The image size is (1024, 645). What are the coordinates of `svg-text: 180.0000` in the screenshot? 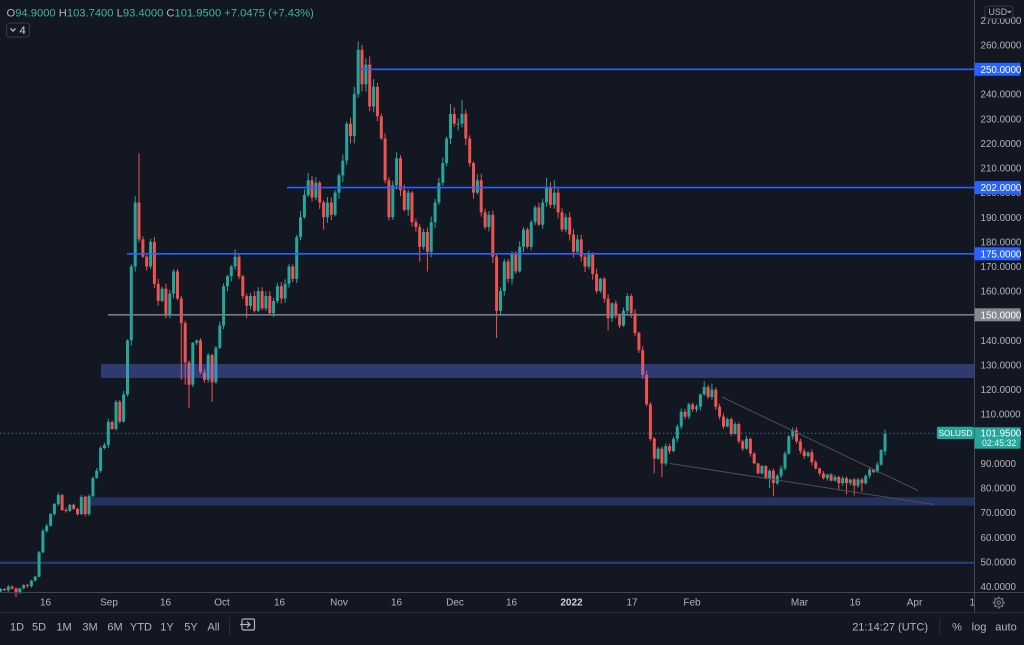 It's located at (1001, 242).